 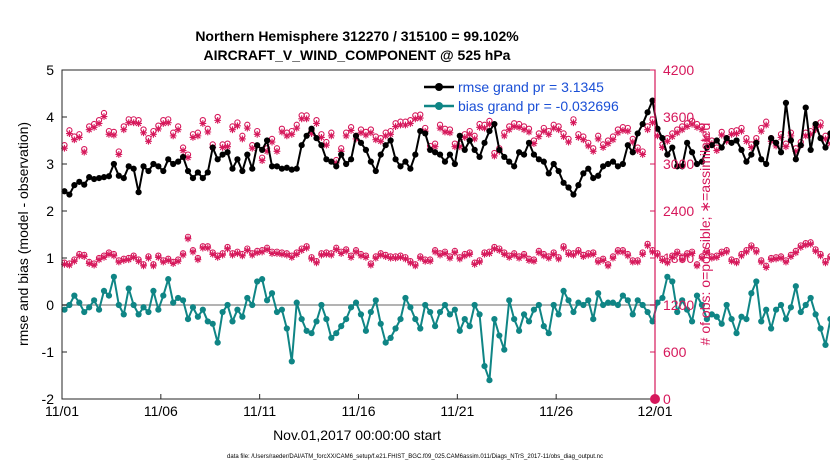 What do you see at coordinates (531, 87) in the screenshot?
I see `legend-rmse-label: rmse grand pr = 3.1345` at bounding box center [531, 87].